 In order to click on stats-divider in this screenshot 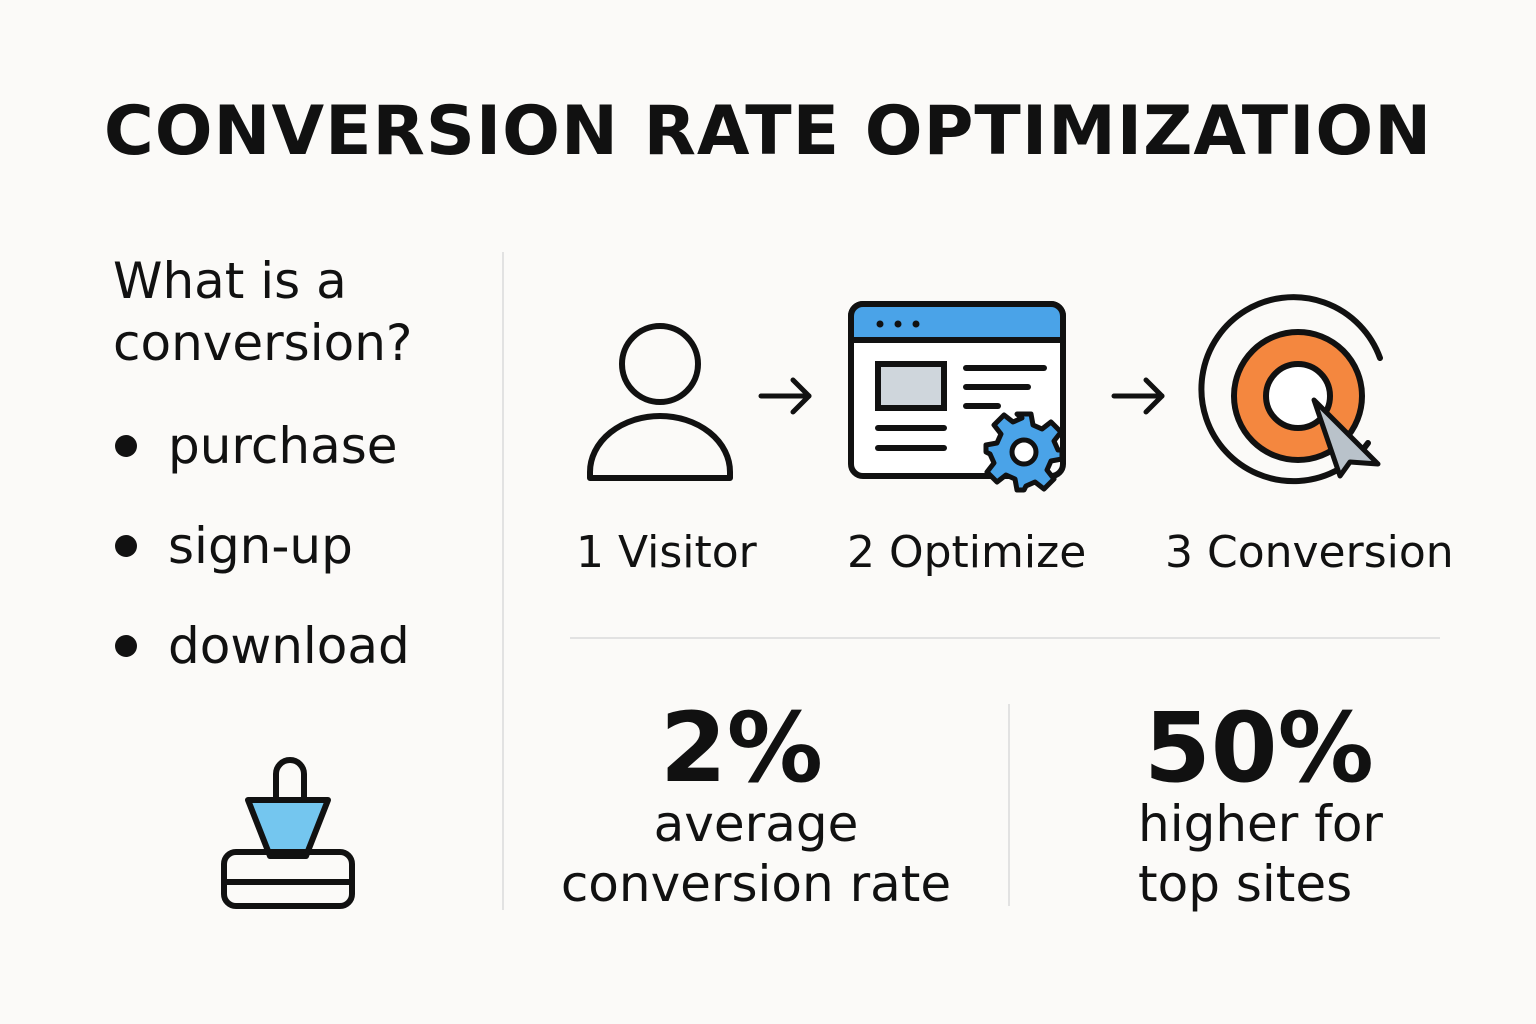, I will do `click(1009, 805)`.